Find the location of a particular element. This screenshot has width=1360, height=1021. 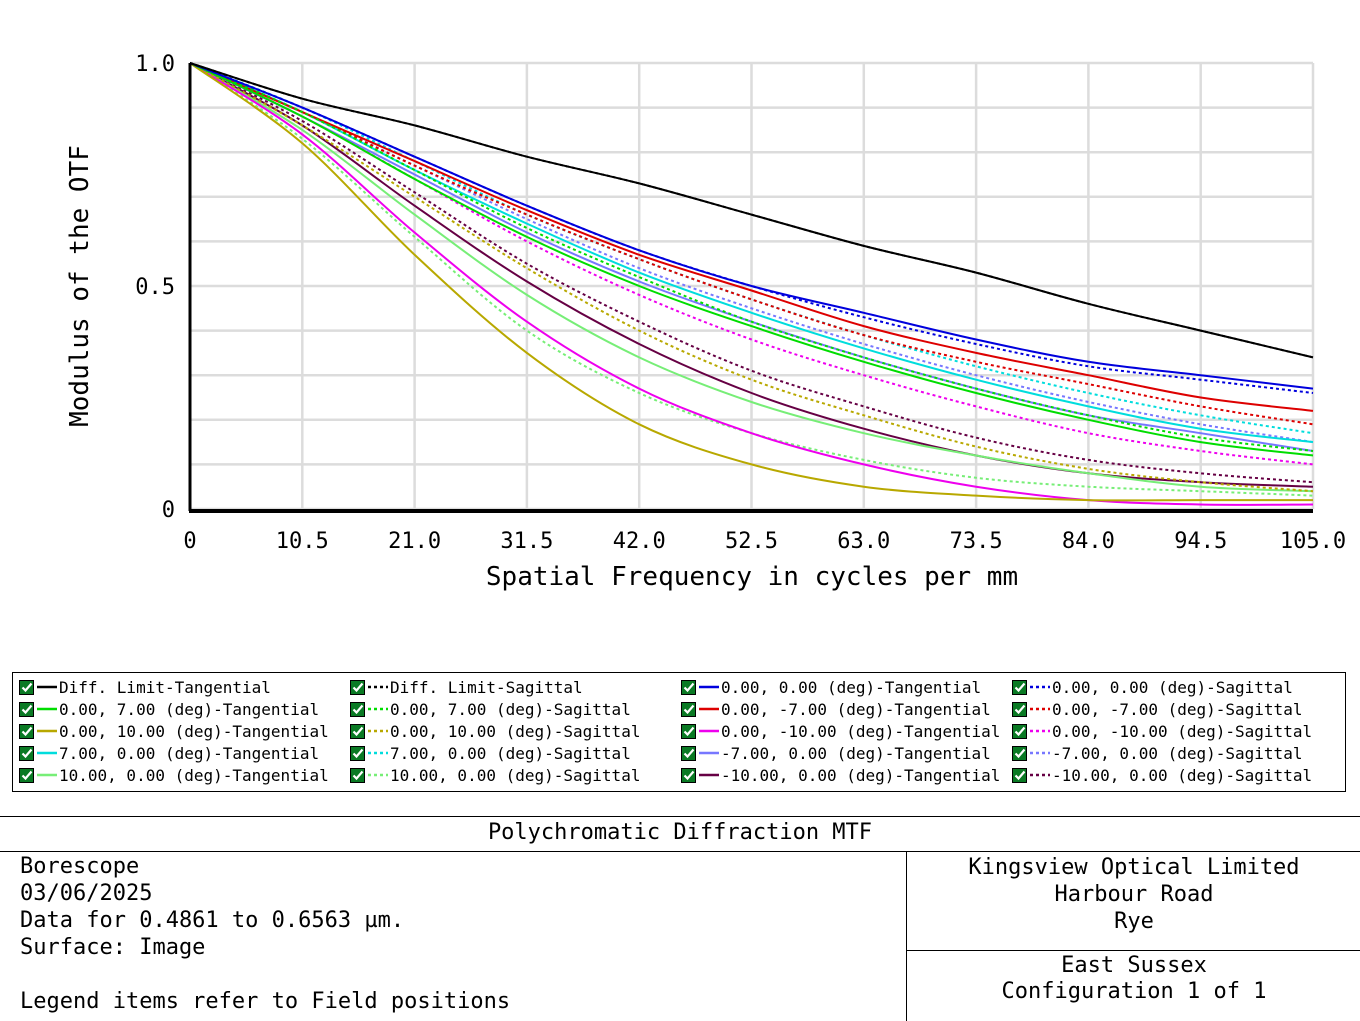

x-tick-label: 94.5 is located at coordinates (1200, 541).